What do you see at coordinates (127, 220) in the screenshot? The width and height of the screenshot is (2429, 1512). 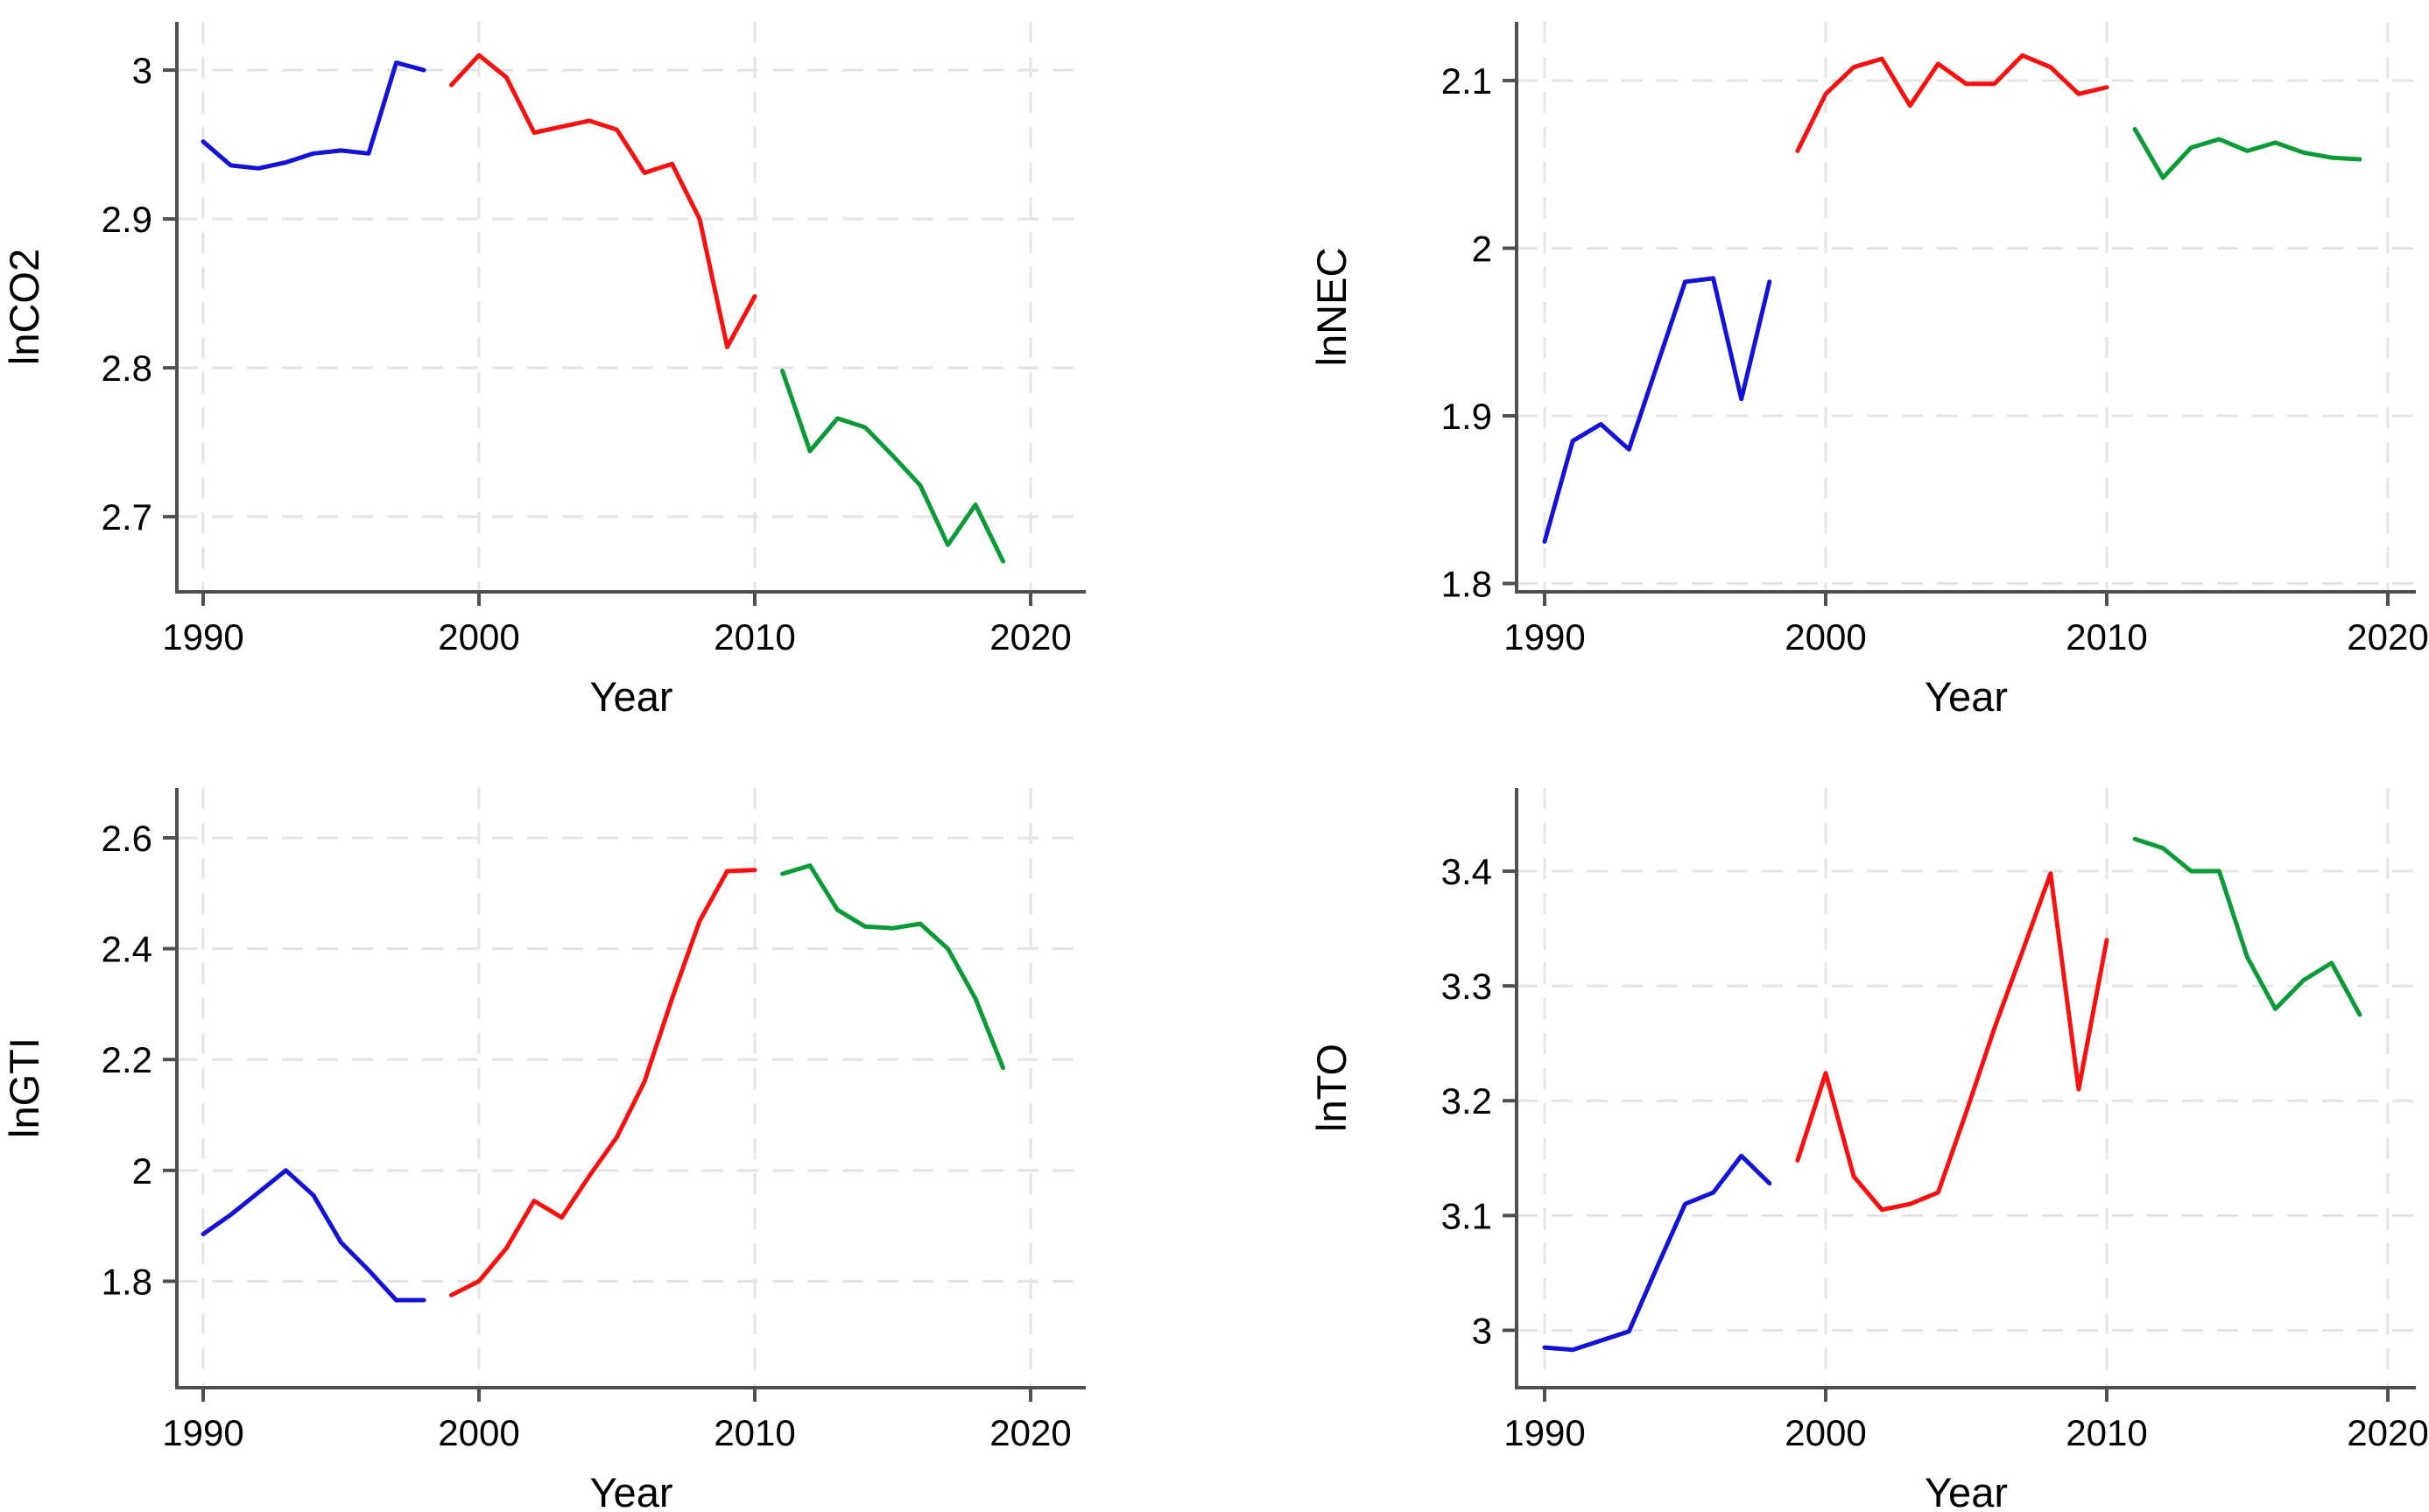 I see `y-tick-label: 2.9` at bounding box center [127, 220].